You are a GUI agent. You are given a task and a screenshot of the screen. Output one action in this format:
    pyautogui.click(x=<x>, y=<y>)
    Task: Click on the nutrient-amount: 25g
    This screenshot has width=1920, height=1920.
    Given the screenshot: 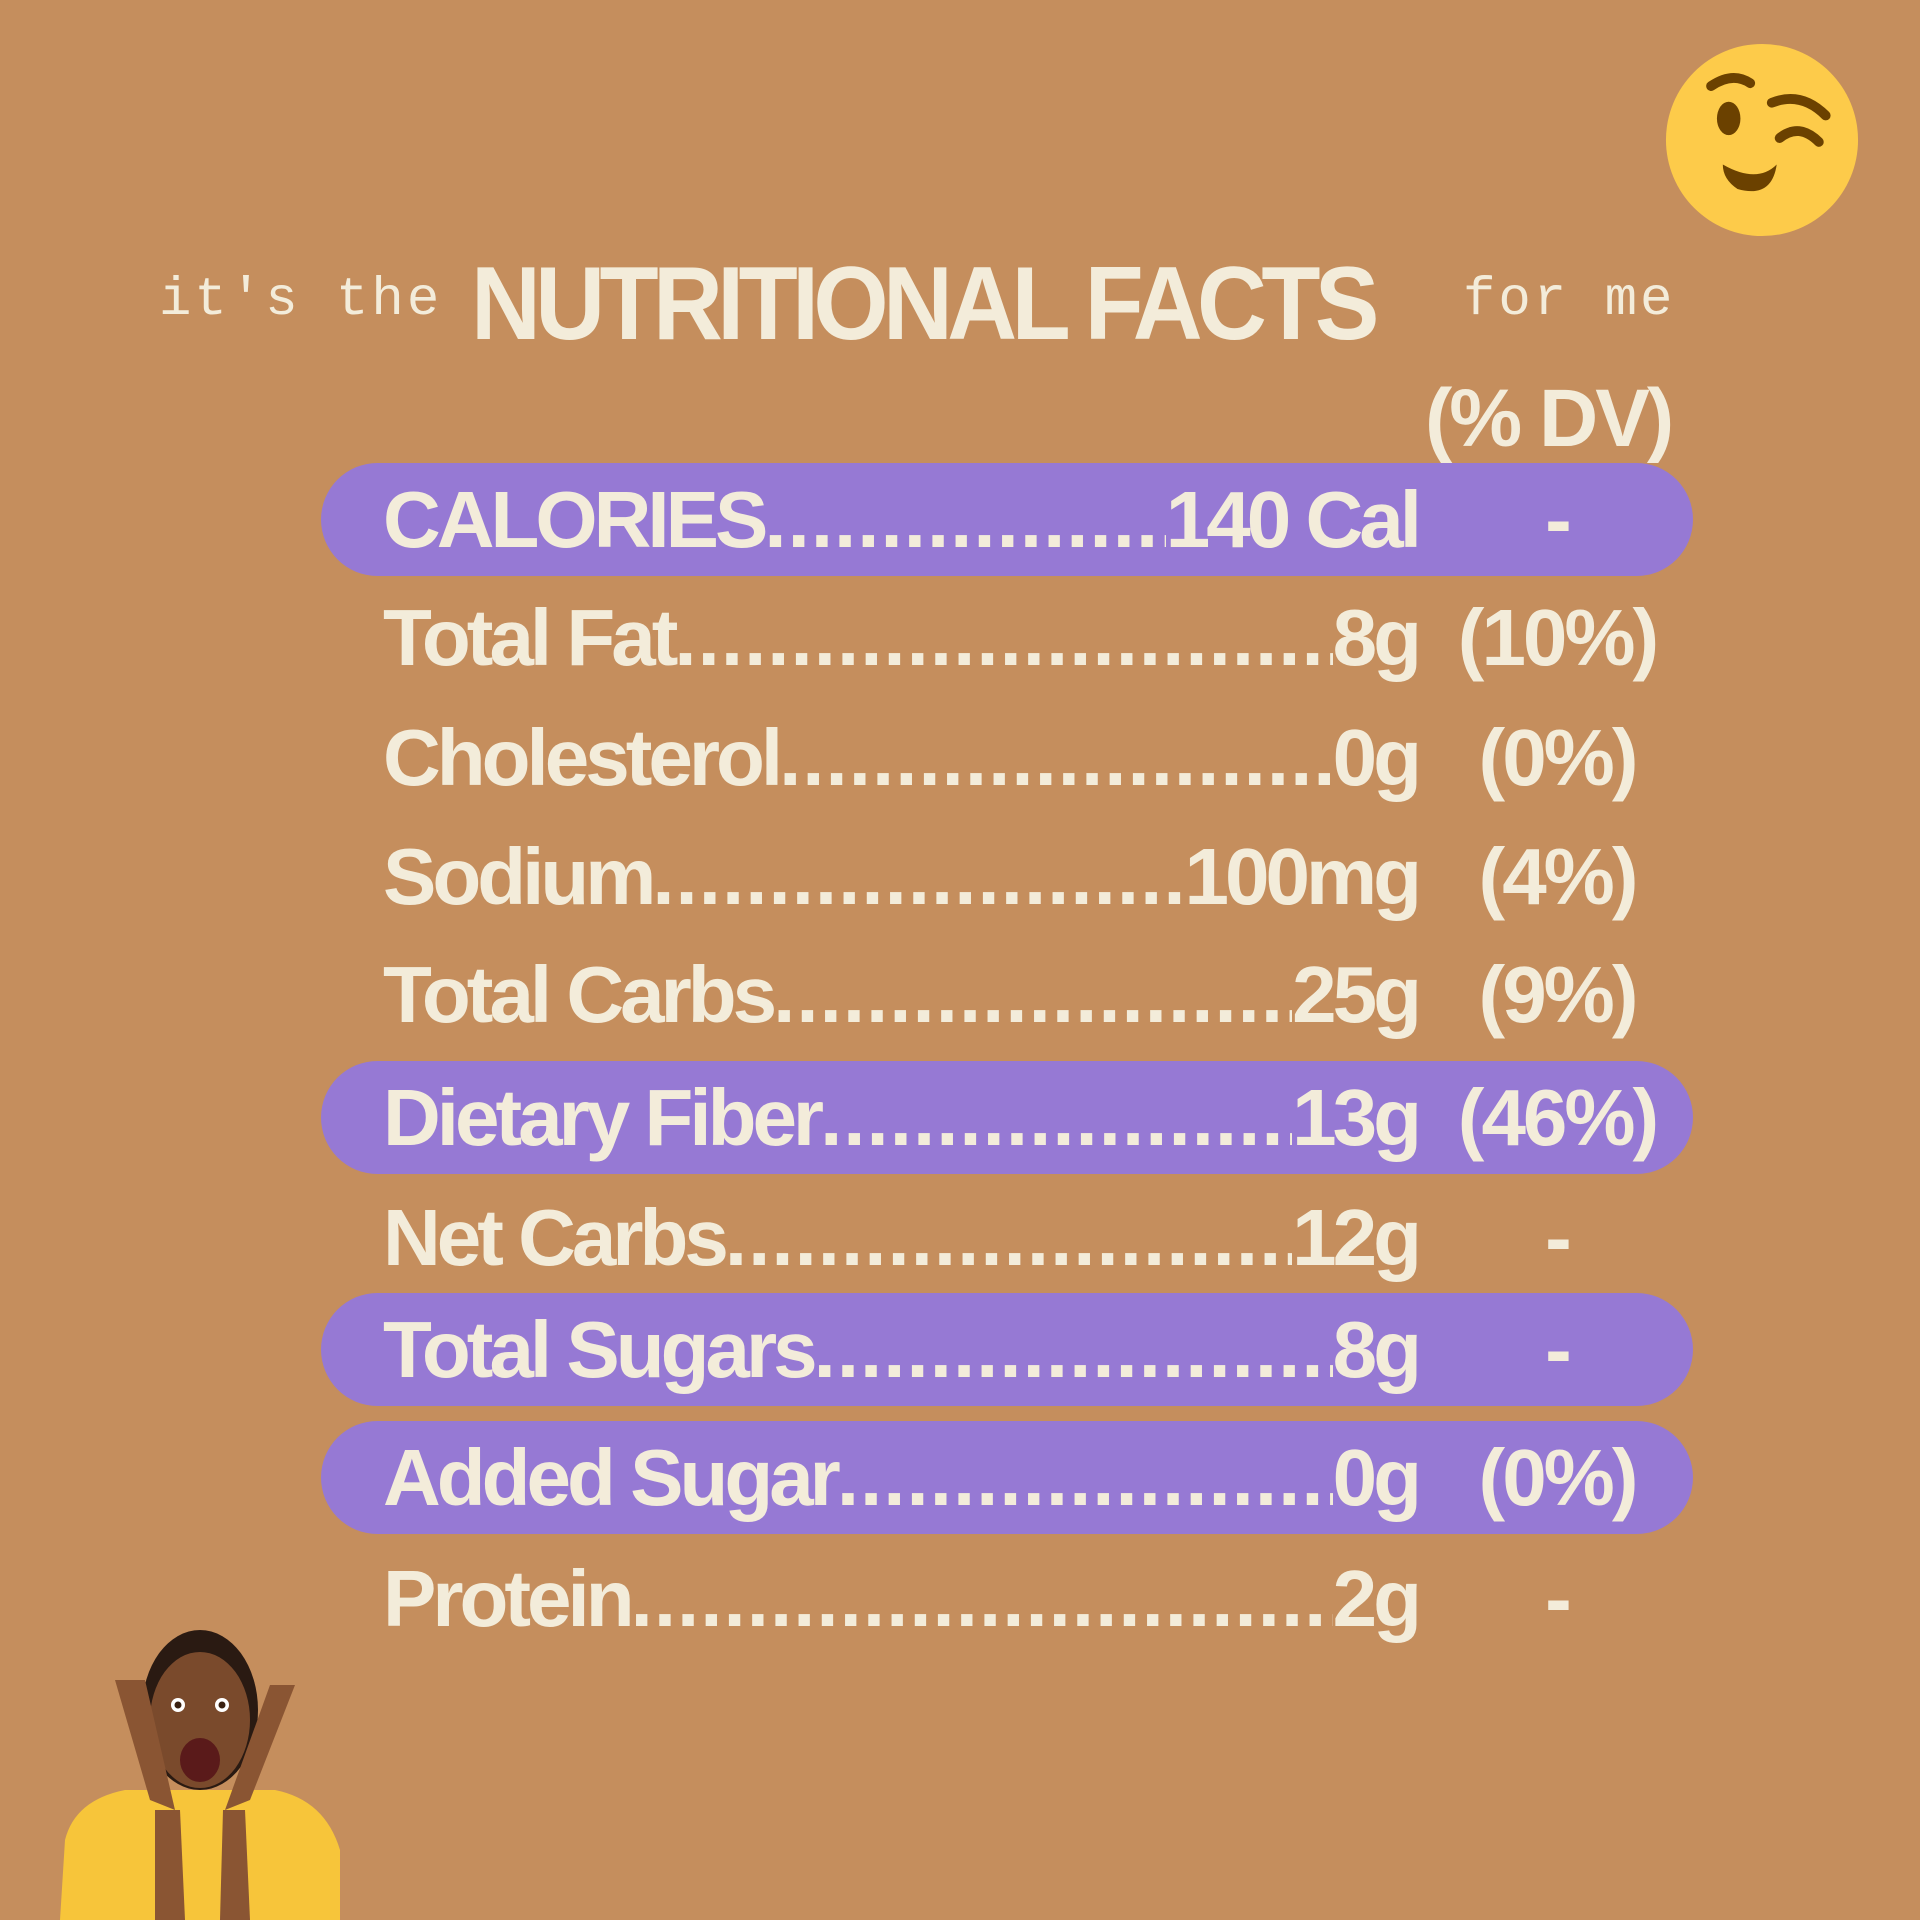 What is the action you would take?
    pyautogui.click(x=1355, y=994)
    